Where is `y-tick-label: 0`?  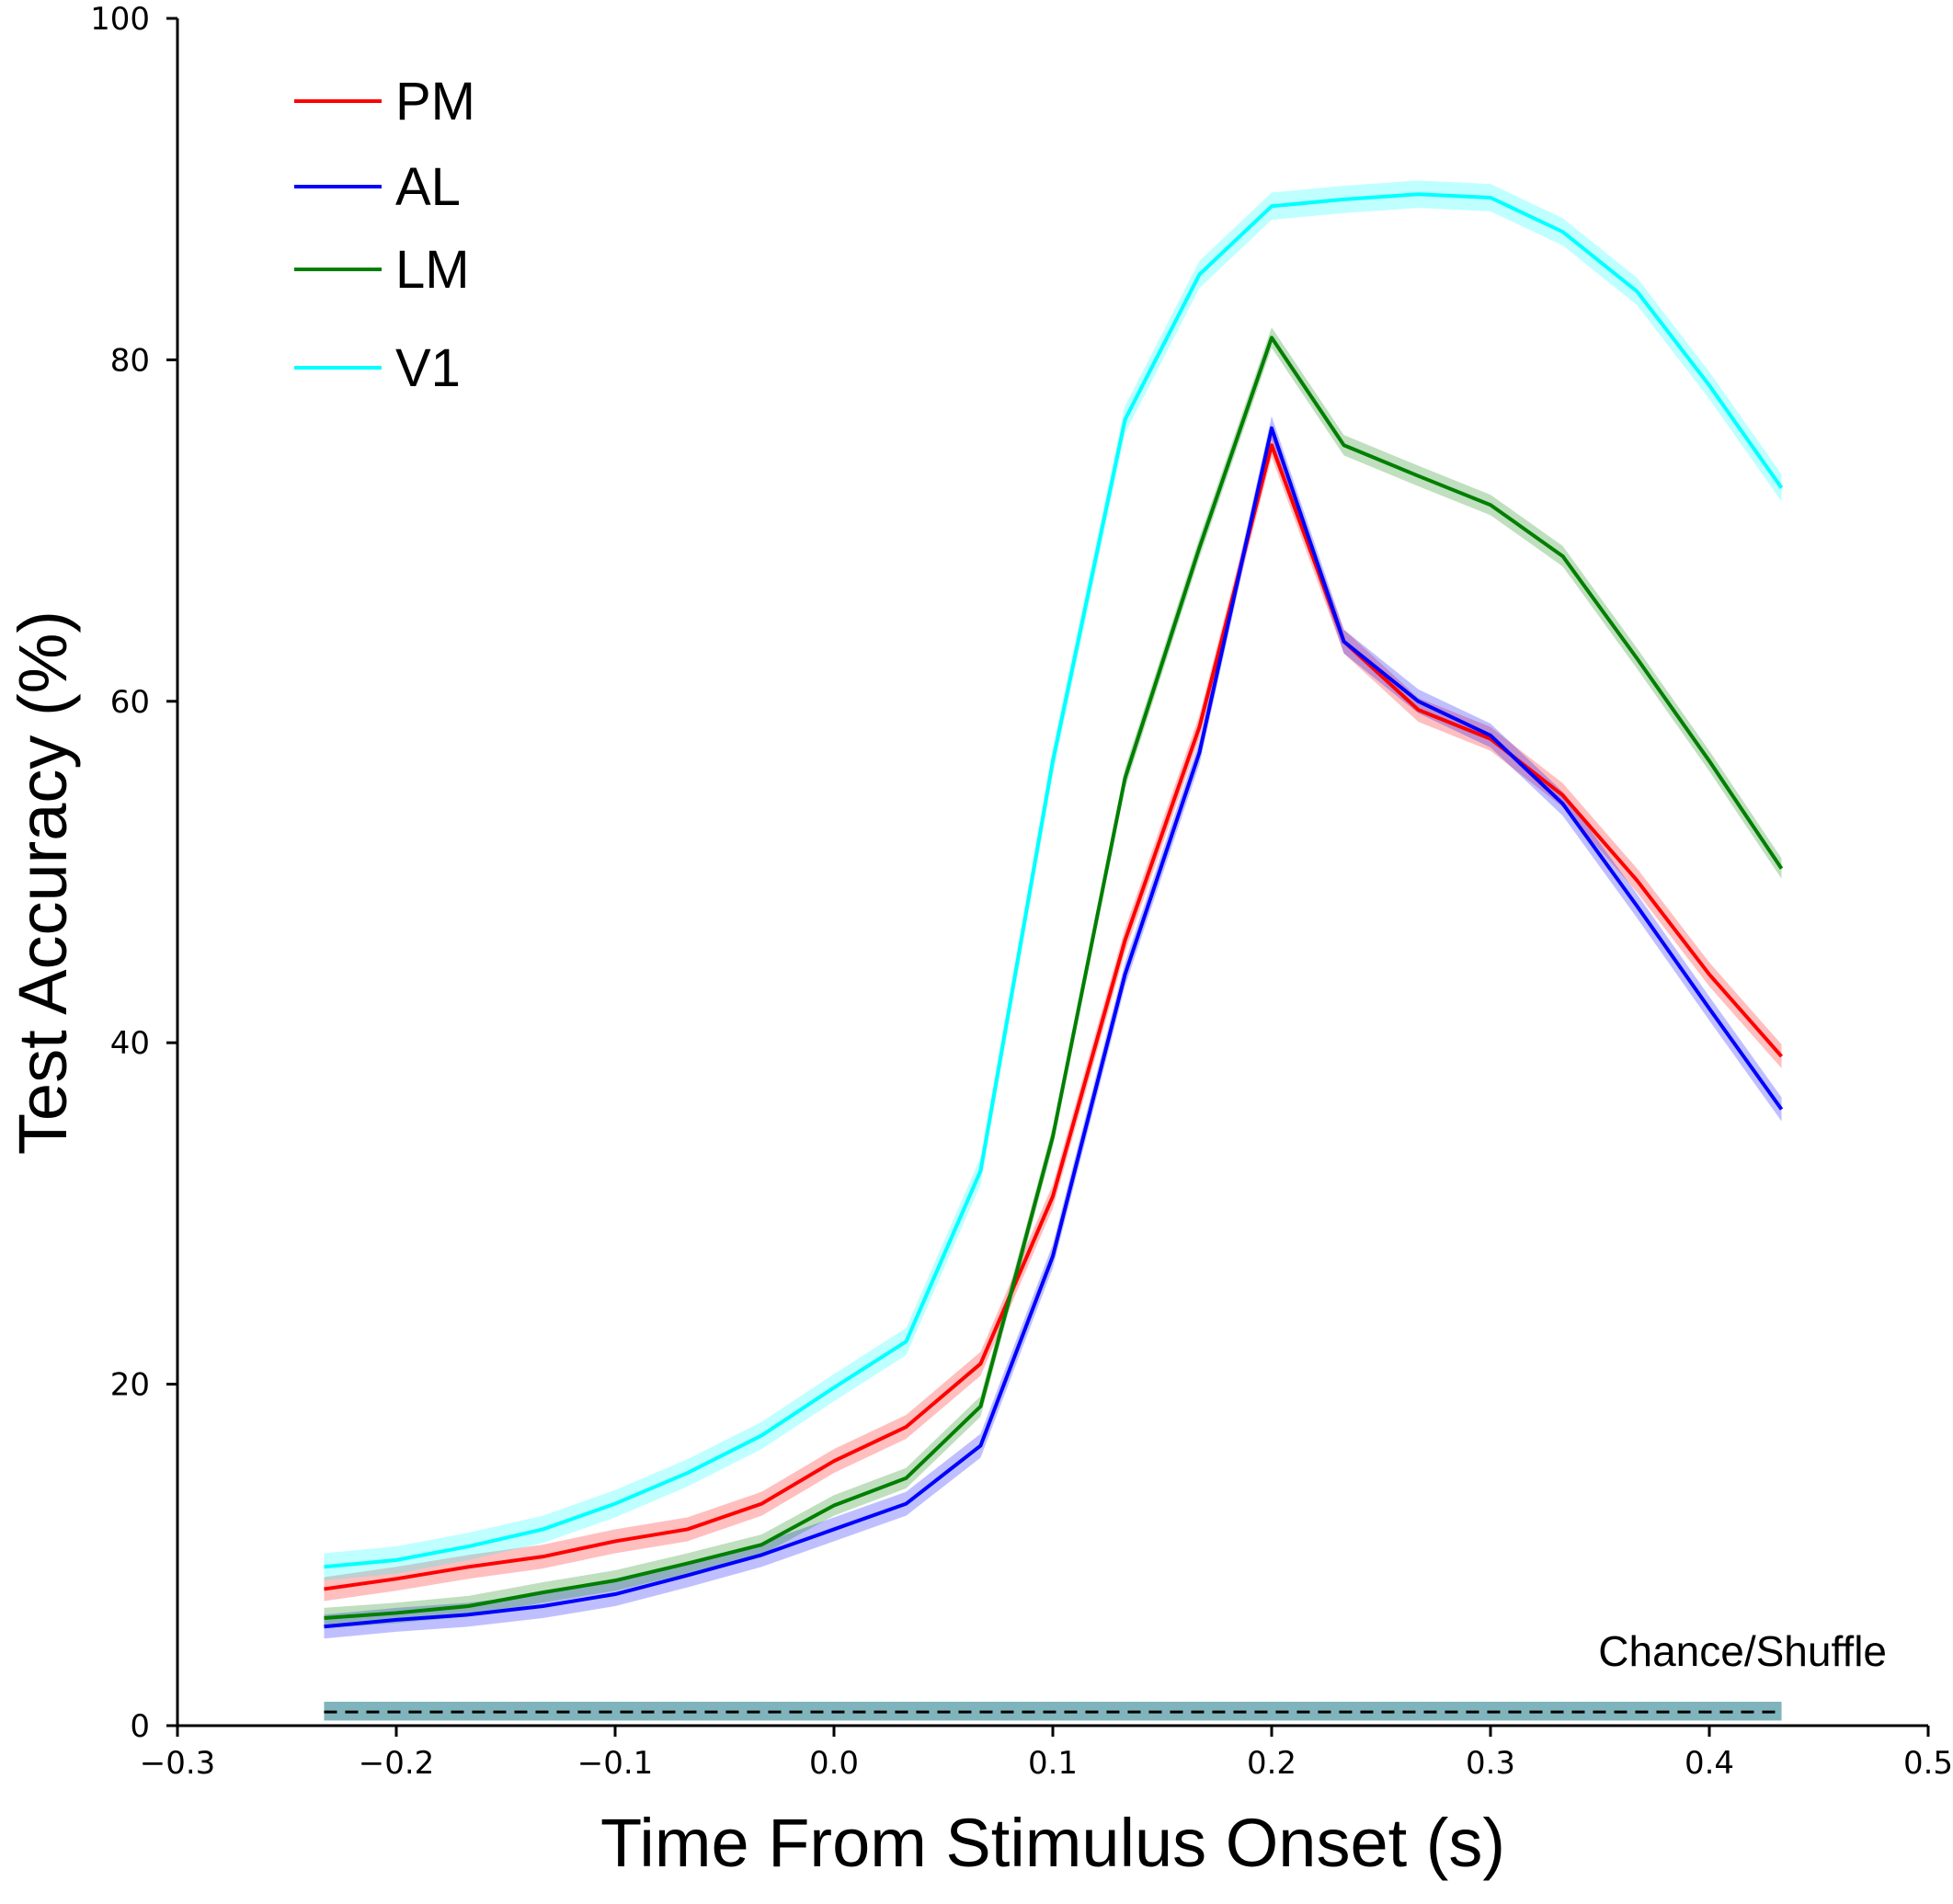 y-tick-label: 0 is located at coordinates (140, 1726).